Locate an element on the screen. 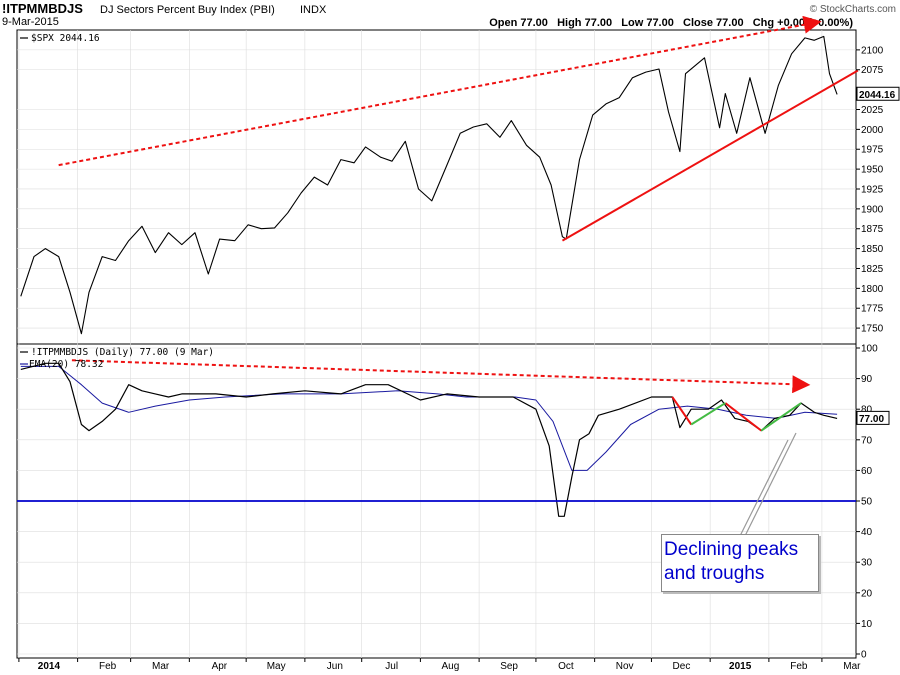 This screenshot has height=675, width=900. chart-date: 9-Mar-2015 is located at coordinates (30, 22).